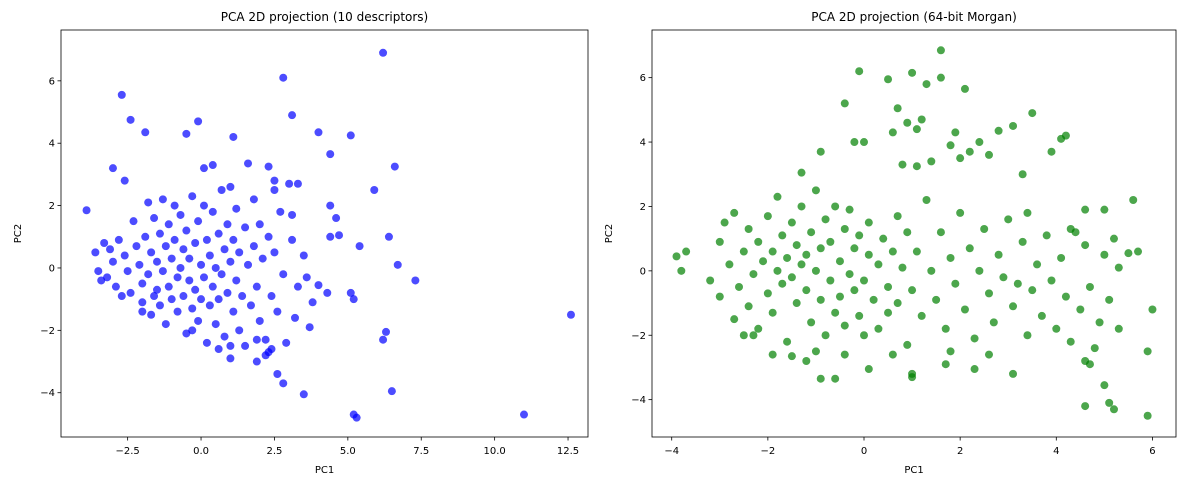 This screenshot has width=1189, height=490. I want to click on x-tick-label: −2, so click(767, 451).